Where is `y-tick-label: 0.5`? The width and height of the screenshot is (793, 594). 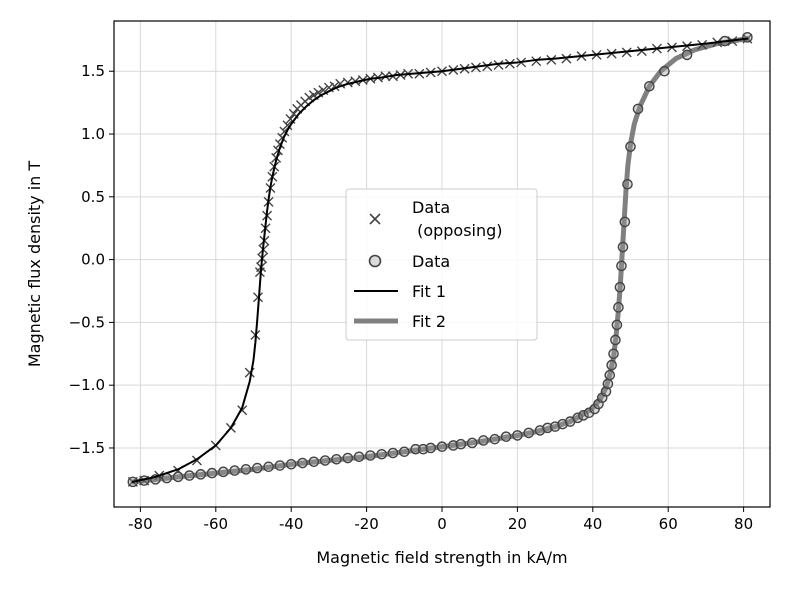
y-tick-label: 0.5 is located at coordinates (93, 197).